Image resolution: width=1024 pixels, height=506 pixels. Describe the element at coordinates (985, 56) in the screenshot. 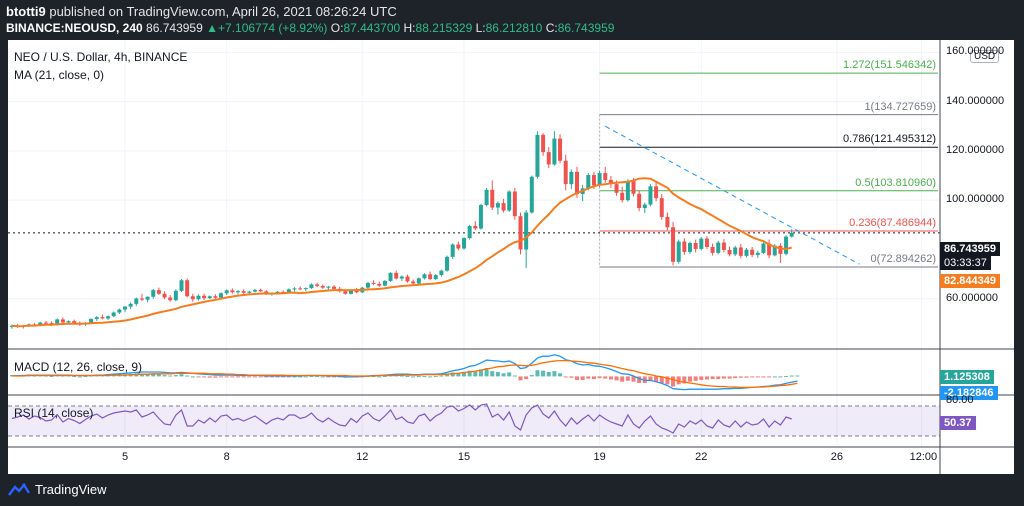

I see `currency-badge: USD` at that location.